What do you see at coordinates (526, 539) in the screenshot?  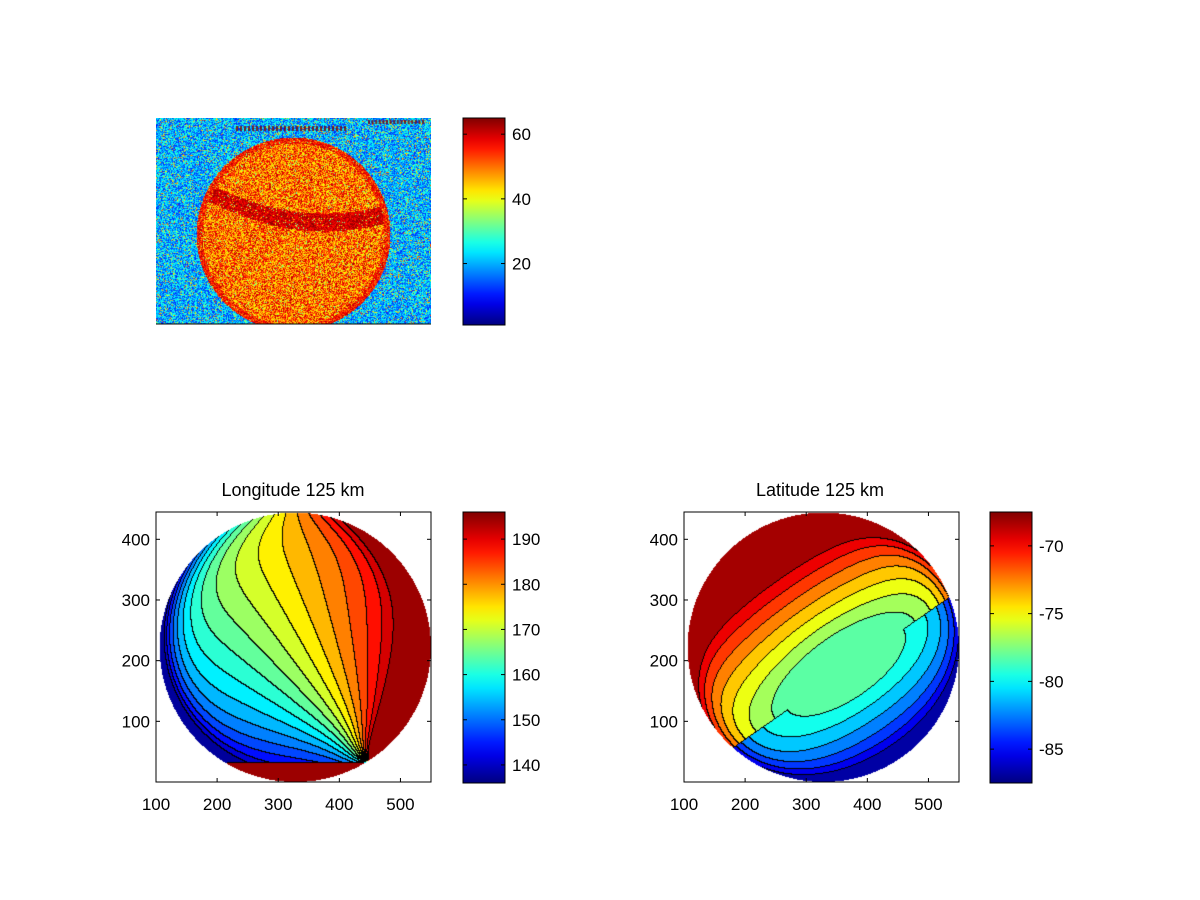 I see `colorbar-tick-label: 190` at bounding box center [526, 539].